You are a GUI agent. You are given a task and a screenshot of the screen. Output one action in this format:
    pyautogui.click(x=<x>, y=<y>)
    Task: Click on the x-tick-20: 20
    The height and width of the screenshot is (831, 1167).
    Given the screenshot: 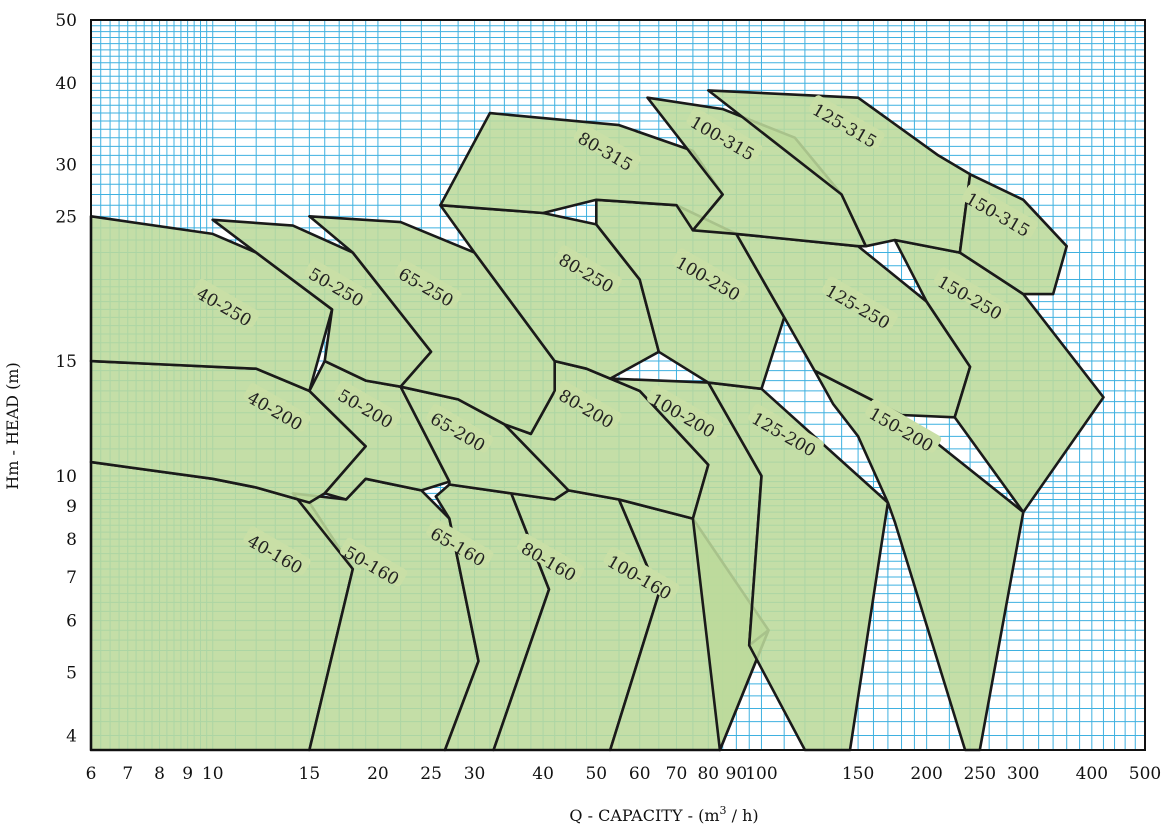 What is the action you would take?
    pyautogui.click(x=378, y=774)
    